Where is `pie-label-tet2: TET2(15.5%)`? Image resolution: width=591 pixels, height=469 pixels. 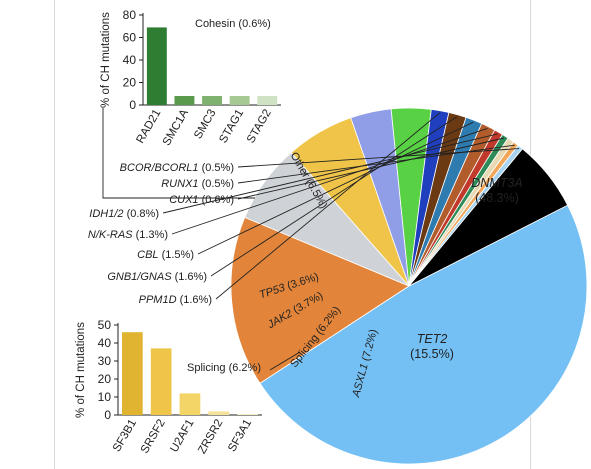
pie-label-tet2: TET2(15.5%) is located at coordinates (432, 346).